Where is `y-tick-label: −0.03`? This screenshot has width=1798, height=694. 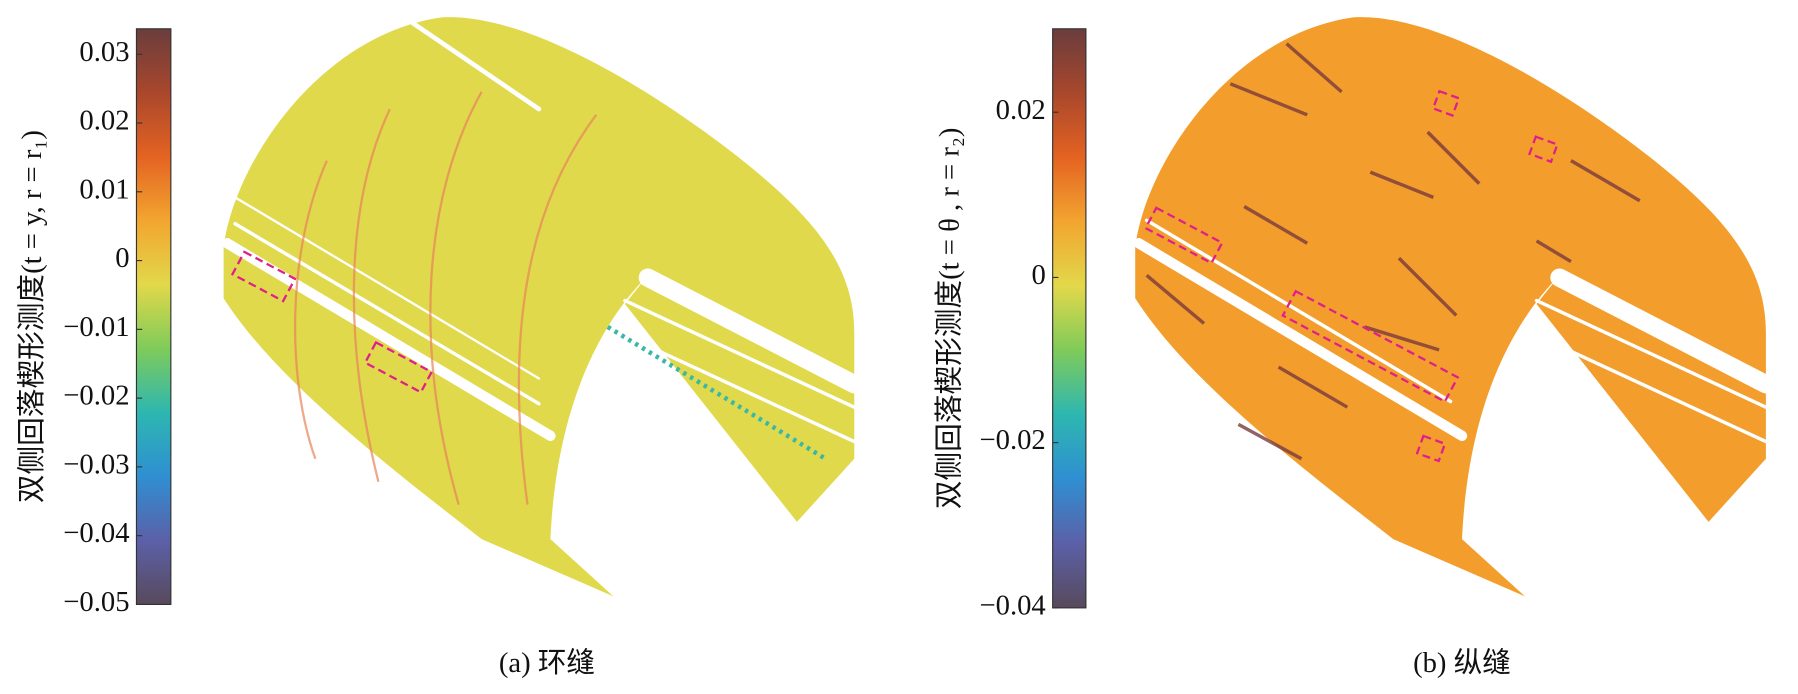
y-tick-label: −0.03 is located at coordinates (96, 464).